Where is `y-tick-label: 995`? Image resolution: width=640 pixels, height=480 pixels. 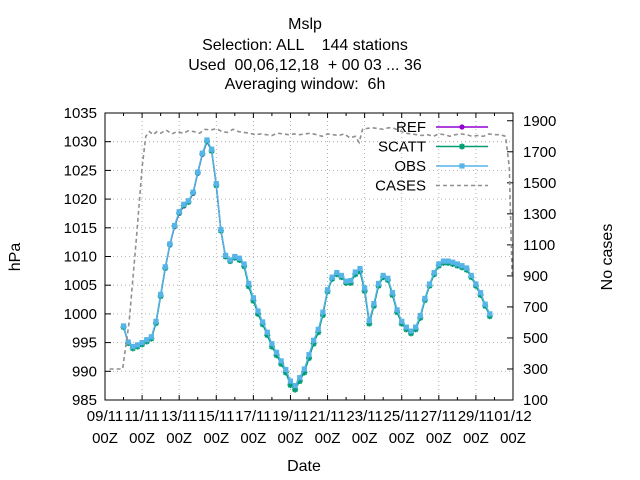
y-tick-label: 995 is located at coordinates (84, 343).